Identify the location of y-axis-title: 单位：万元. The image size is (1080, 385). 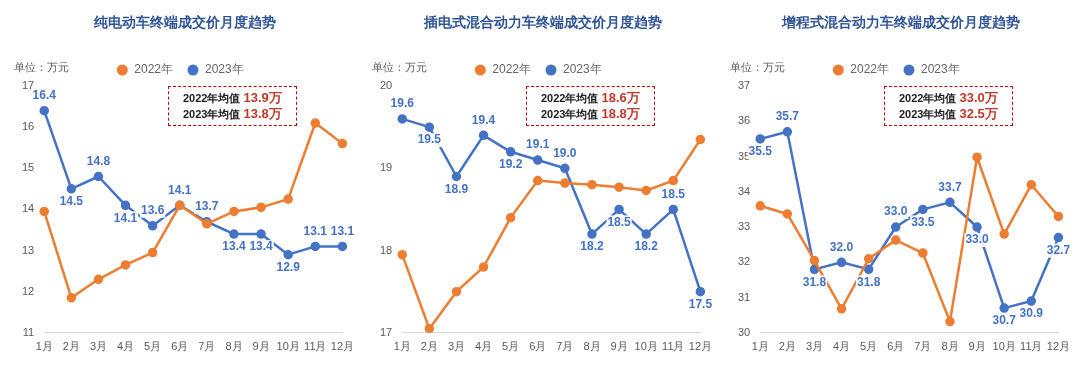
(399, 67).